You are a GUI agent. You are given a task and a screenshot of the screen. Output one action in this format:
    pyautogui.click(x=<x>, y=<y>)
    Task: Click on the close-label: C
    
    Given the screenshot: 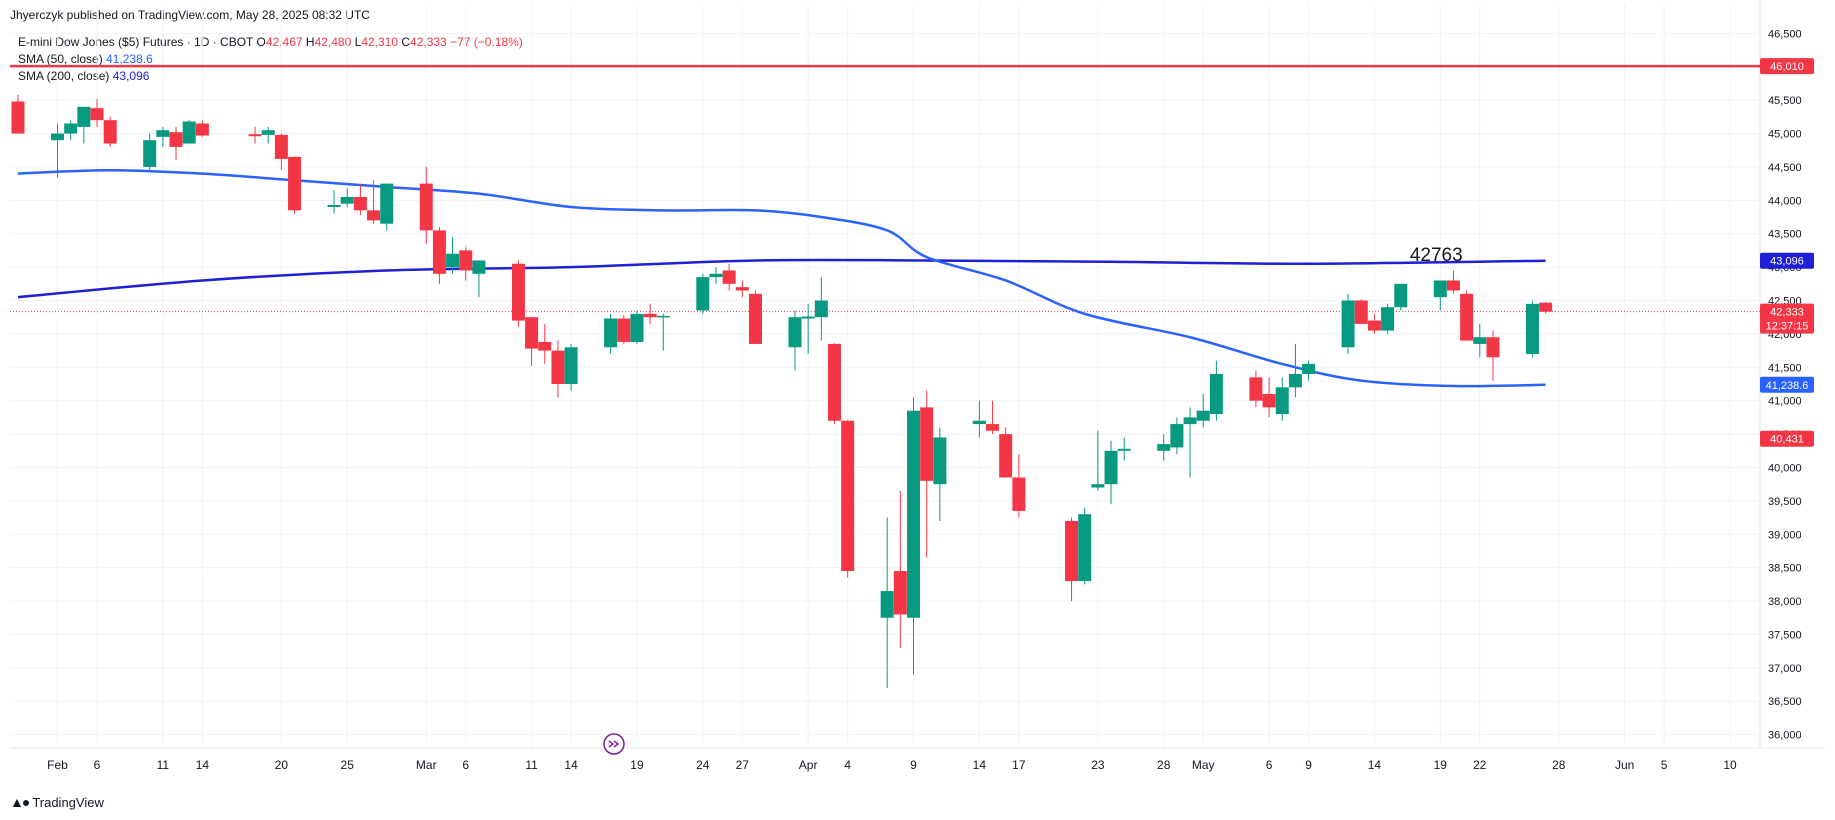 What is the action you would take?
    pyautogui.click(x=406, y=42)
    